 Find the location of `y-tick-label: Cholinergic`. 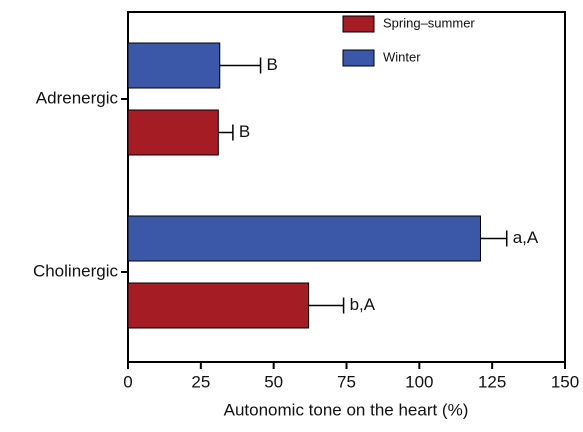

y-tick-label: Cholinergic is located at coordinates (76, 270).